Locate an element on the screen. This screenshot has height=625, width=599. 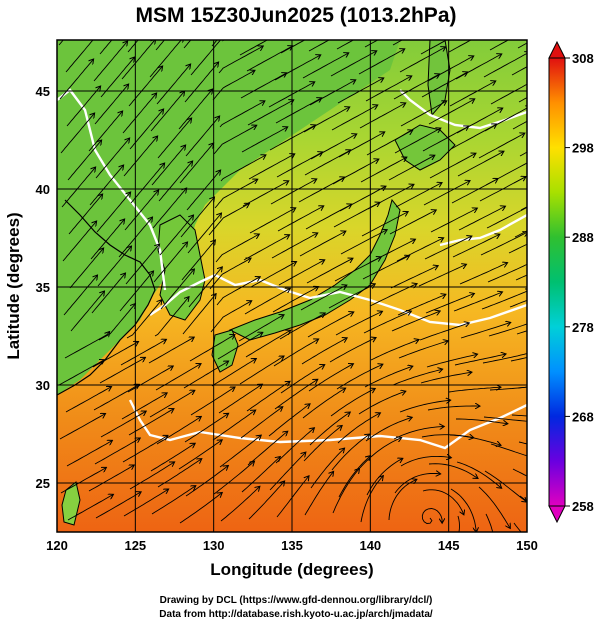
colorbar-min-arrow is located at coordinates (557, 514).